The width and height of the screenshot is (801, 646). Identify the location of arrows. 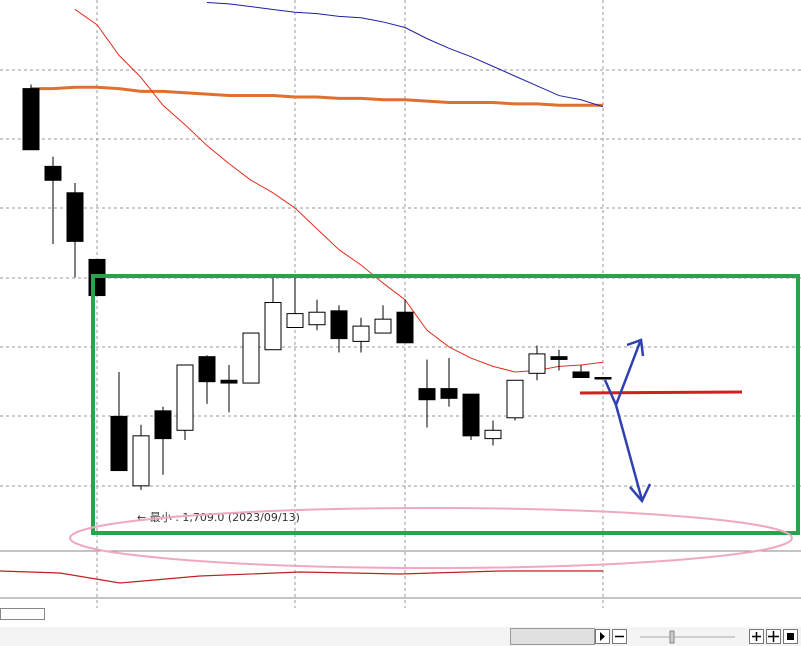
(627, 421).